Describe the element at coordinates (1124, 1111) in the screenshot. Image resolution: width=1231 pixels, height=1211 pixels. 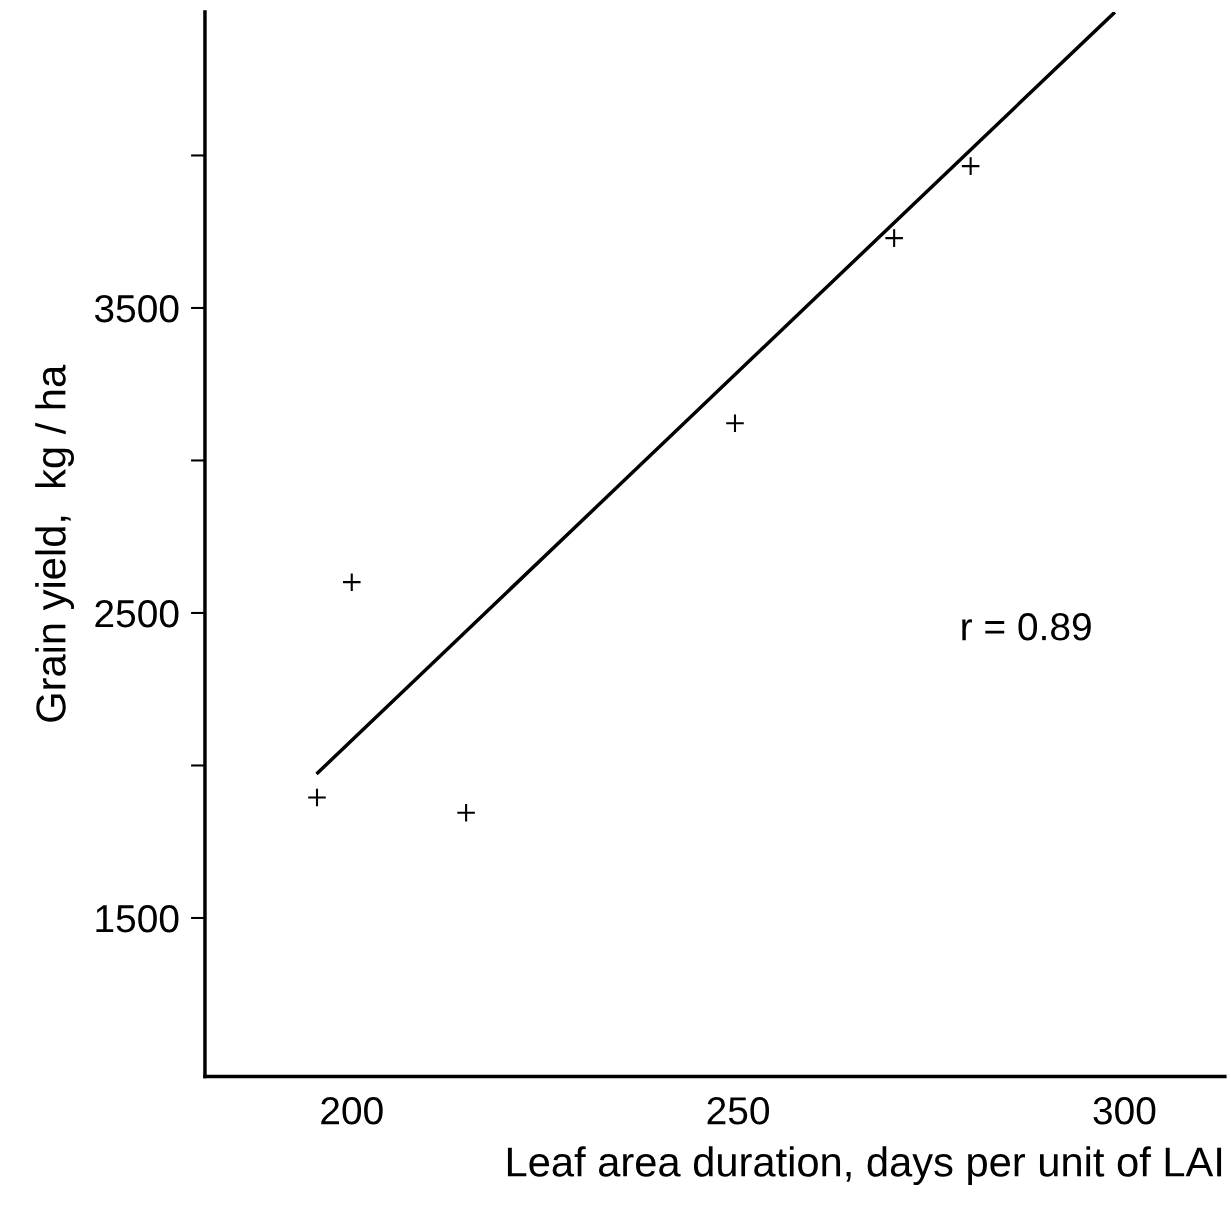
I see `x-tick-label: 300` at that location.